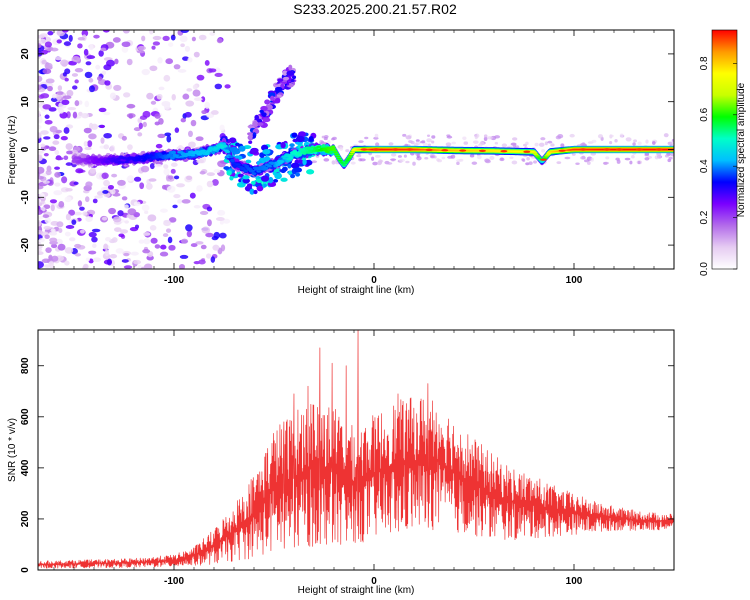  Describe the element at coordinates (374, 581) in the screenshot. I see `snr-x-tick-label: 0` at that location.